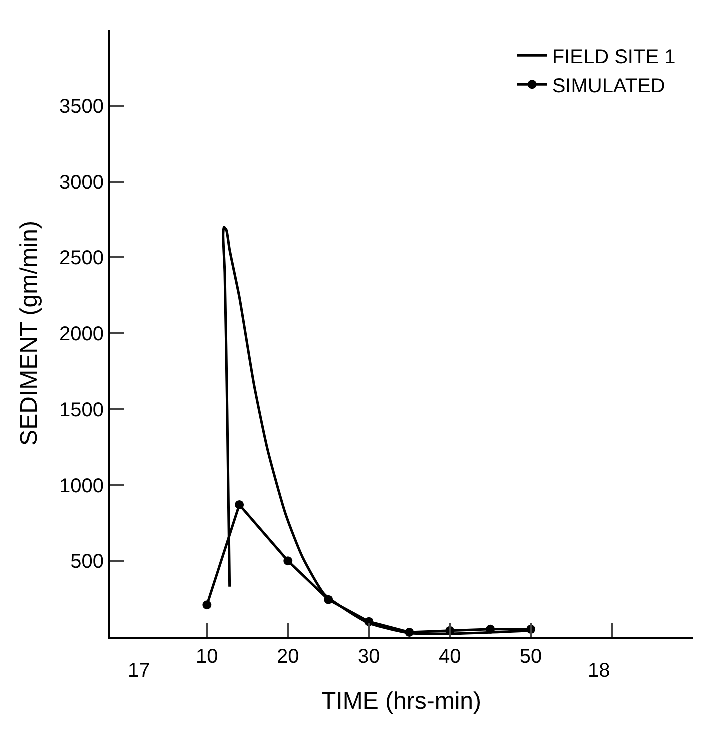 The width and height of the screenshot is (703, 747). I want to click on y-tick-label: 2000, so click(82, 335).